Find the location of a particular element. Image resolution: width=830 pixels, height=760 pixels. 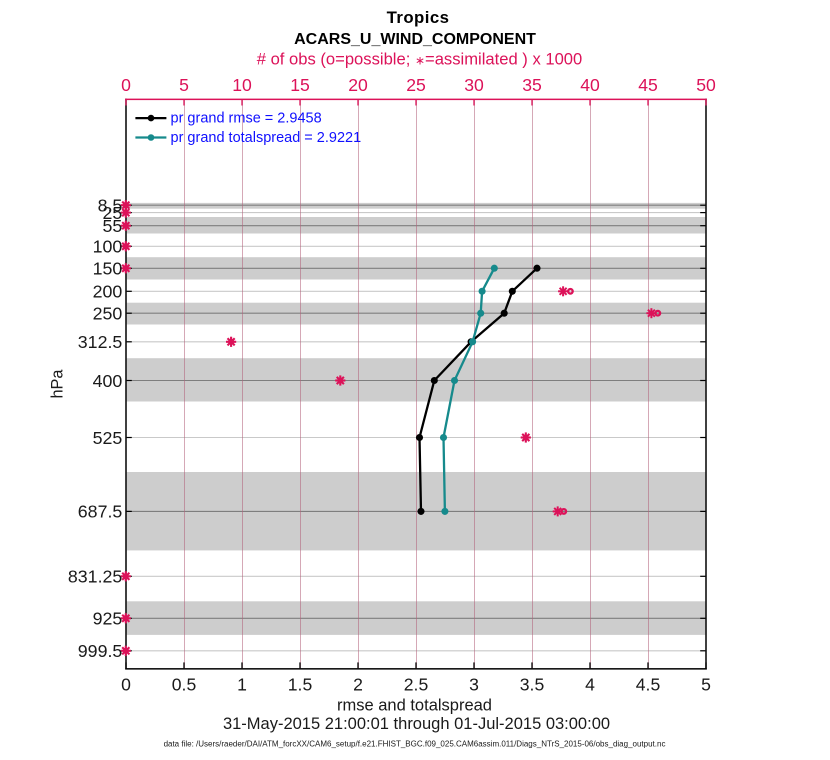

svg-text: ACARS_U_WIND_COMPONENT is located at coordinates (415, 39).